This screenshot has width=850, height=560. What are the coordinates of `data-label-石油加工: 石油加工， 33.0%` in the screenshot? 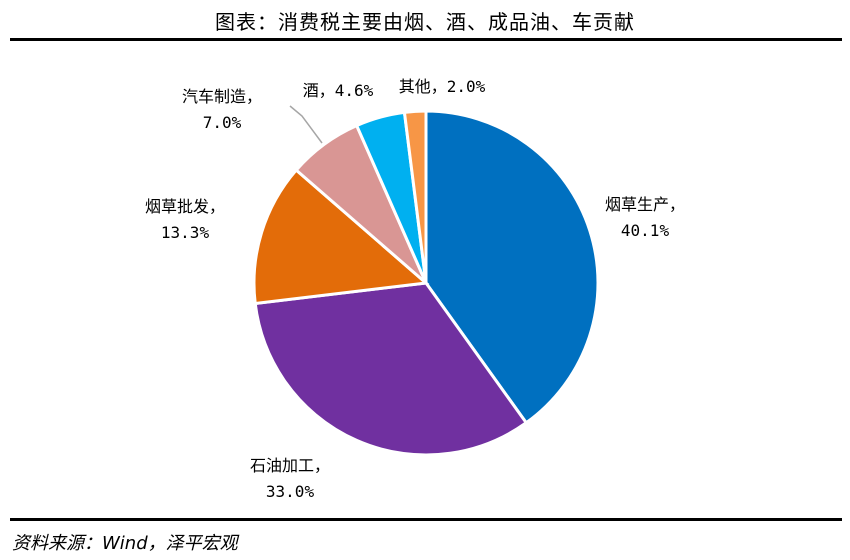 It's located at (290, 478).